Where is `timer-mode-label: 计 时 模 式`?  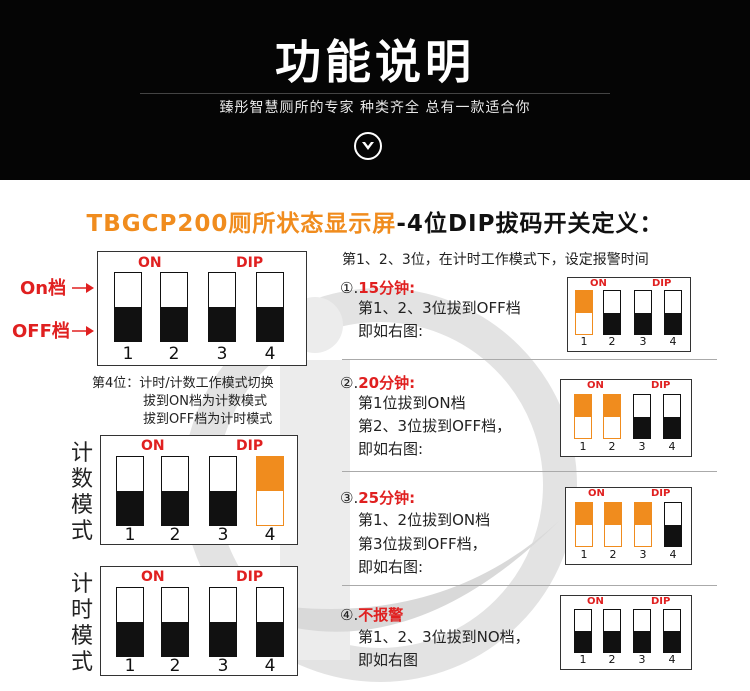
timer-mode-label: 计 时 模 式 is located at coordinates (81, 623).